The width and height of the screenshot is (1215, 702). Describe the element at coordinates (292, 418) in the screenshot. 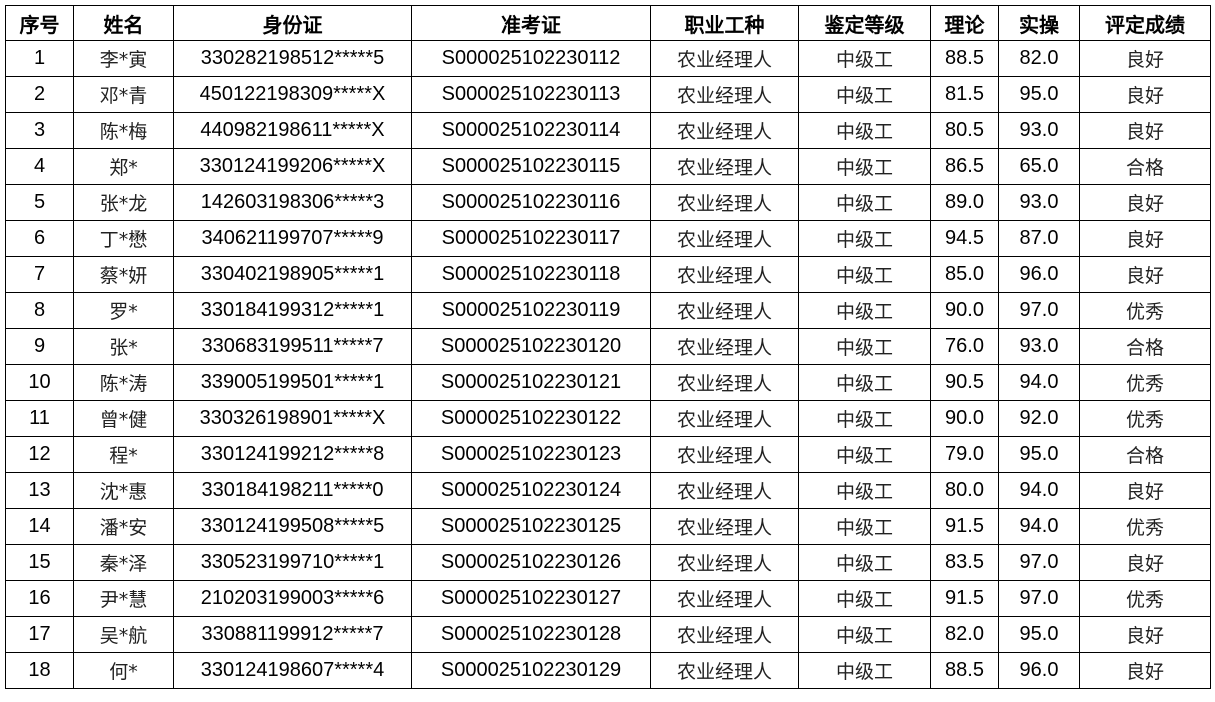

I see `table-cell: 330326198901*****X` at that location.